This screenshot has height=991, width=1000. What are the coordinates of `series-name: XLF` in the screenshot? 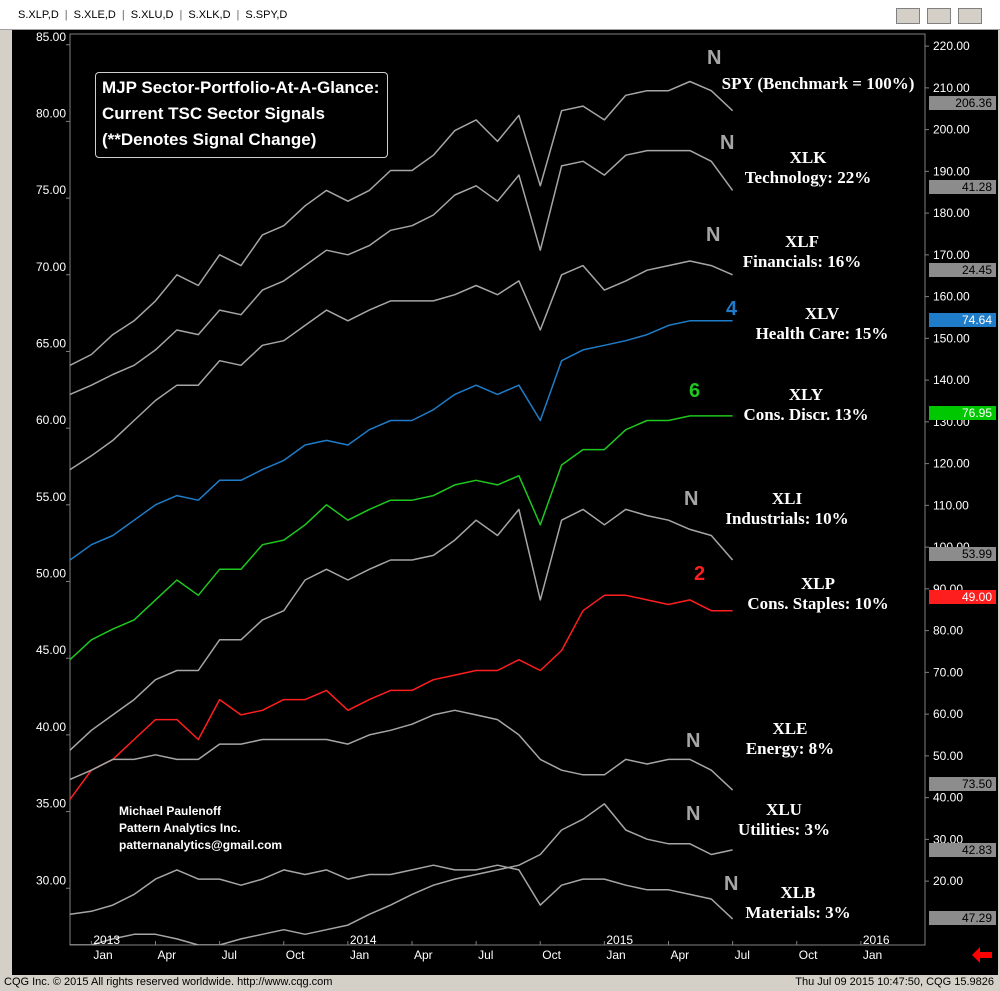 It's located at (802, 241).